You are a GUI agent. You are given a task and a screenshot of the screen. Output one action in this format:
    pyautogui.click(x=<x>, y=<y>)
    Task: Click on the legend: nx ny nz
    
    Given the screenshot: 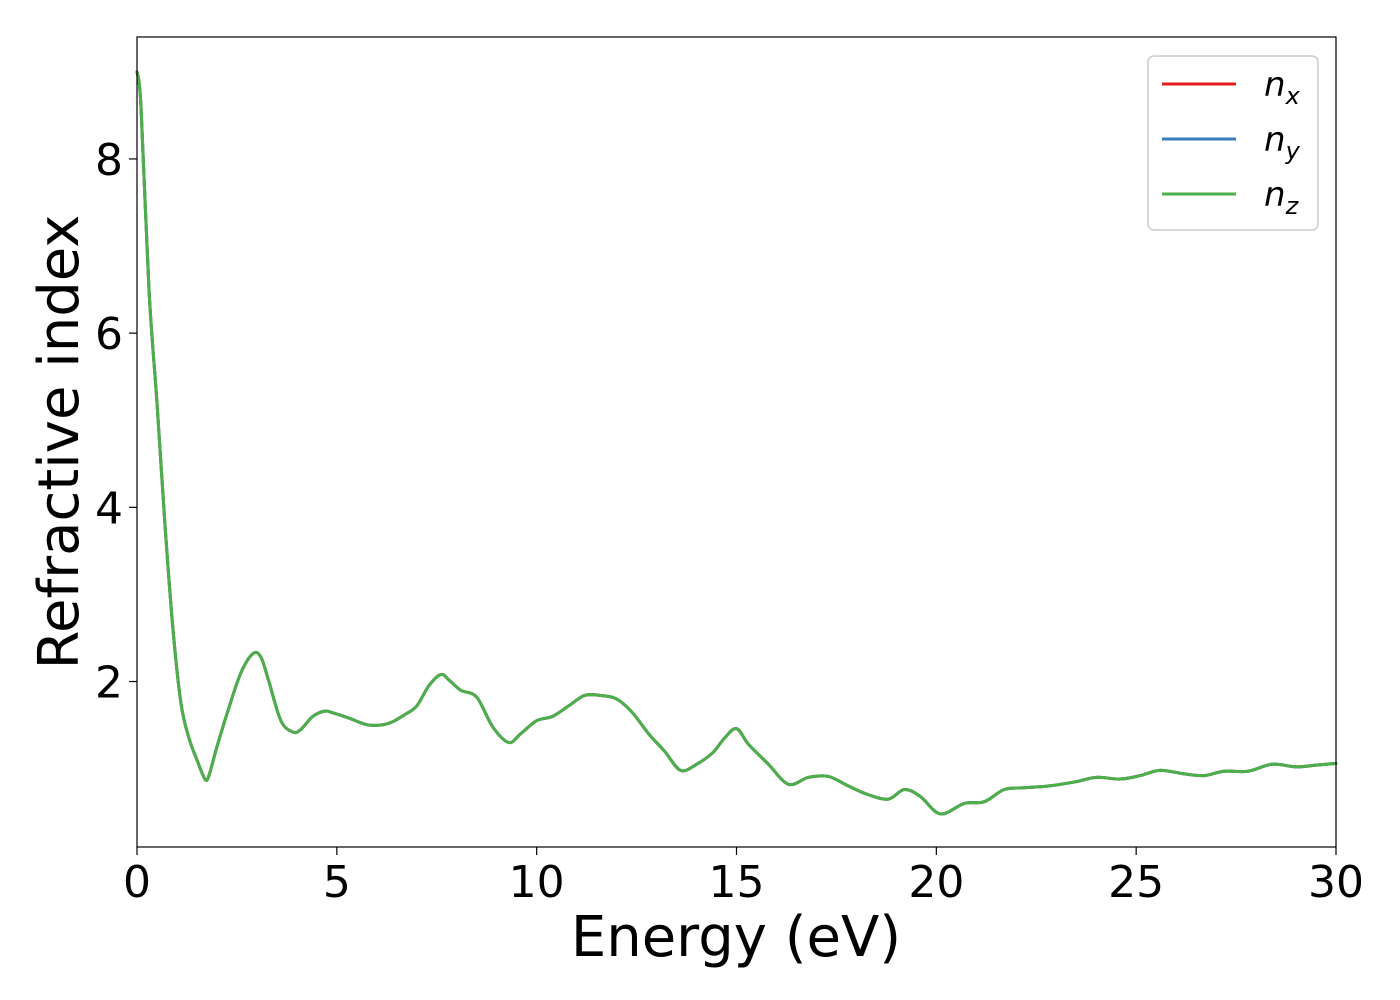 What is the action you would take?
    pyautogui.click(x=1233, y=143)
    